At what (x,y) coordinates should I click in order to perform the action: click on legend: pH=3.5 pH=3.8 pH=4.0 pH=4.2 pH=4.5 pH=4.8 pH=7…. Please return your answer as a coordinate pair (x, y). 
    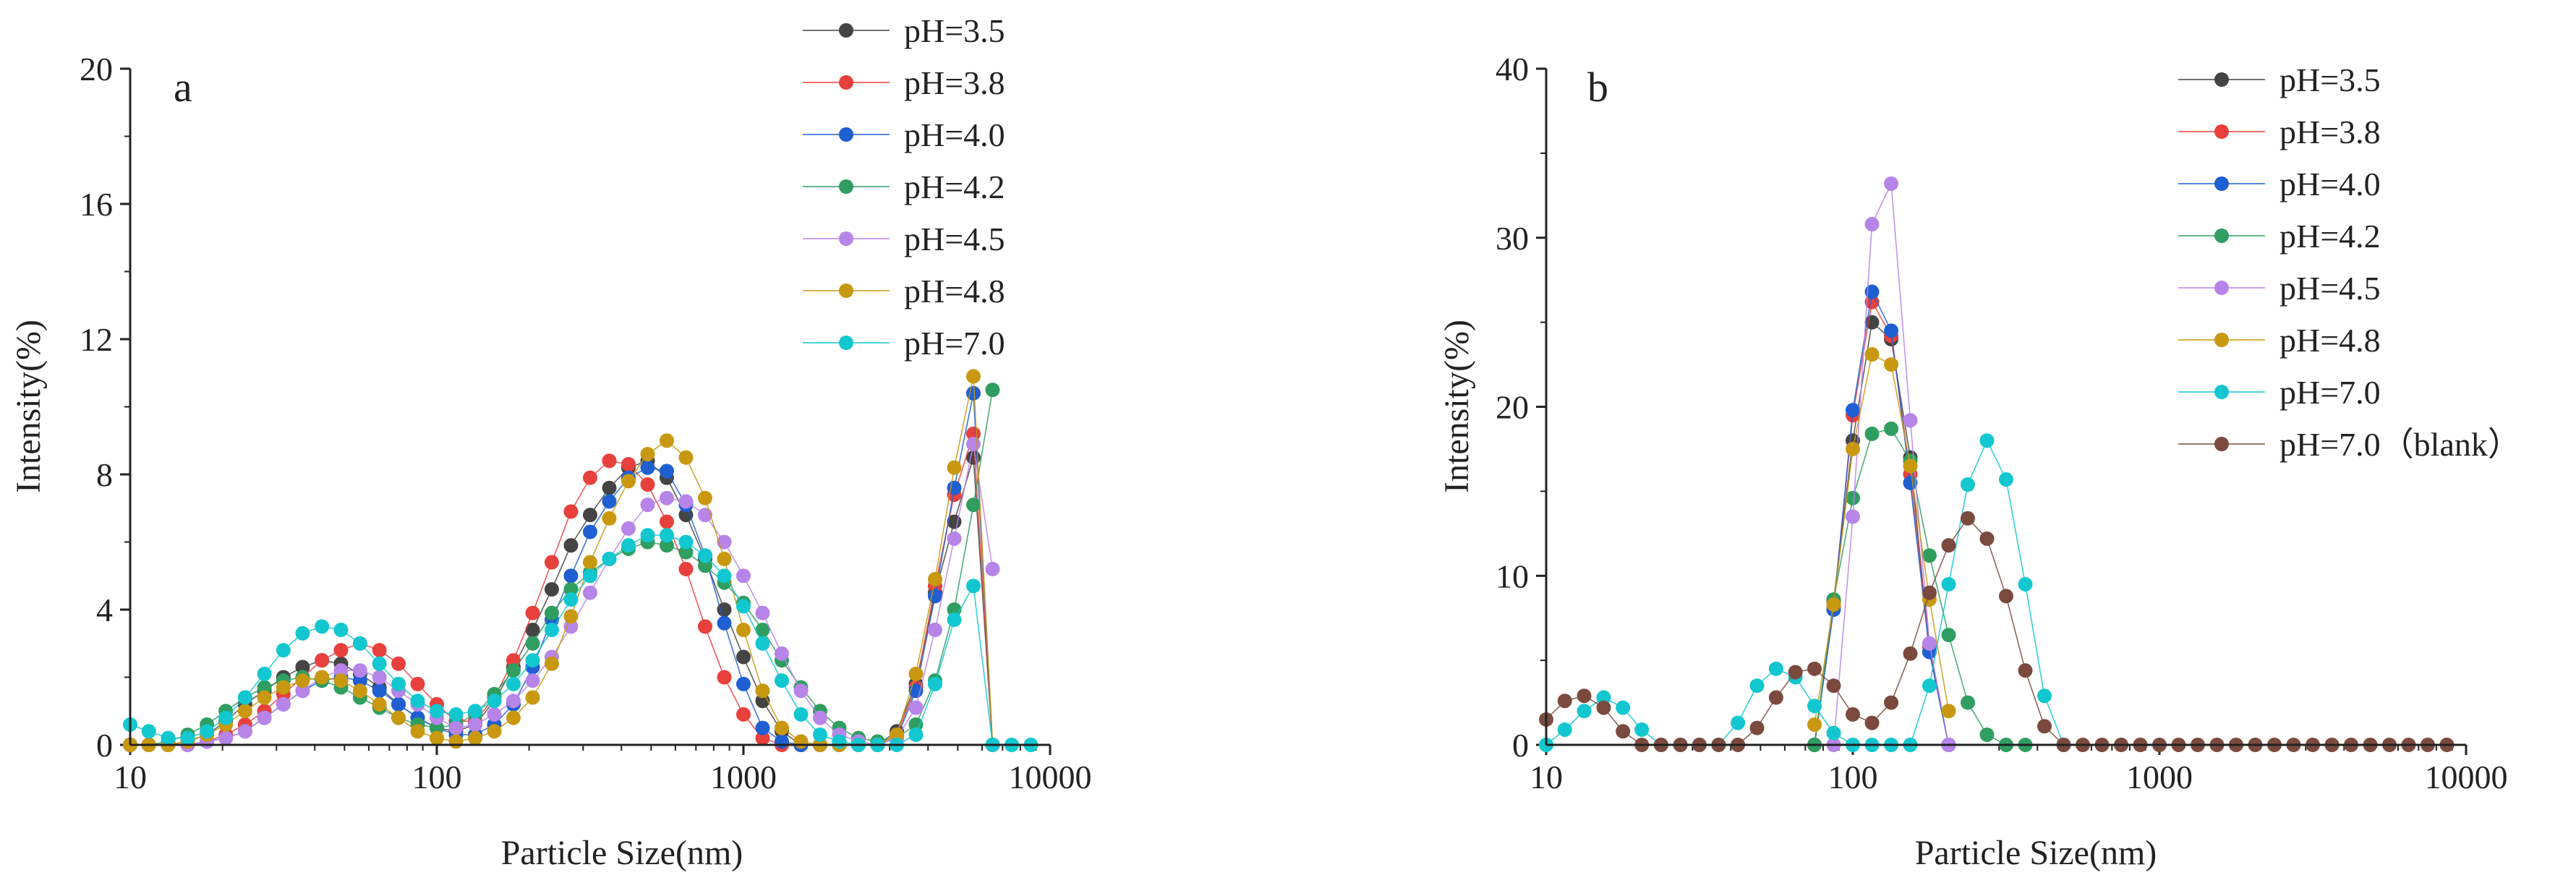
    Looking at the image, I should click on (2349, 262).